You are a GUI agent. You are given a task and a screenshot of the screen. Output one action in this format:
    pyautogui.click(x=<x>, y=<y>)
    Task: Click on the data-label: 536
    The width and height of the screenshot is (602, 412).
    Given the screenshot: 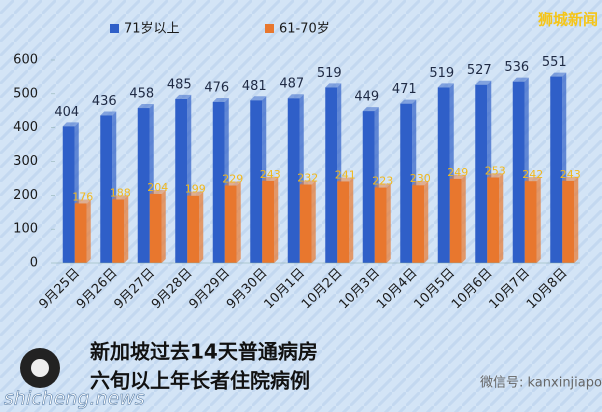 What is the action you would take?
    pyautogui.click(x=516, y=67)
    